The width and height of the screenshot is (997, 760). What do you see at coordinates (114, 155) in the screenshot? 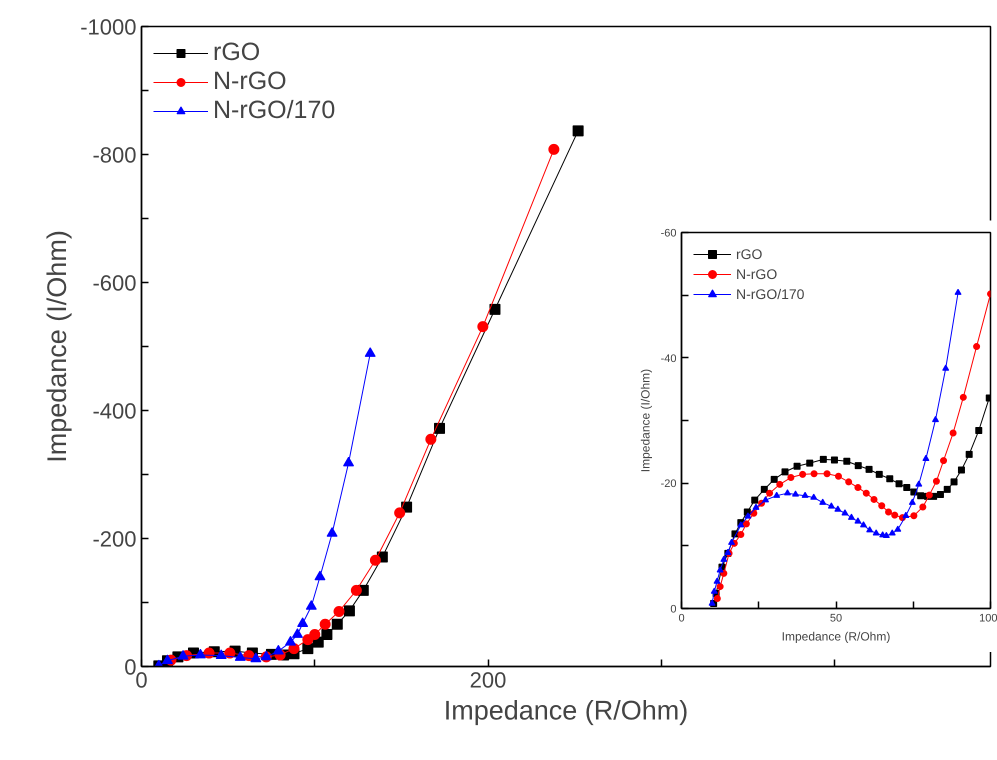
I see `y-tick-label: -800` at bounding box center [114, 155].